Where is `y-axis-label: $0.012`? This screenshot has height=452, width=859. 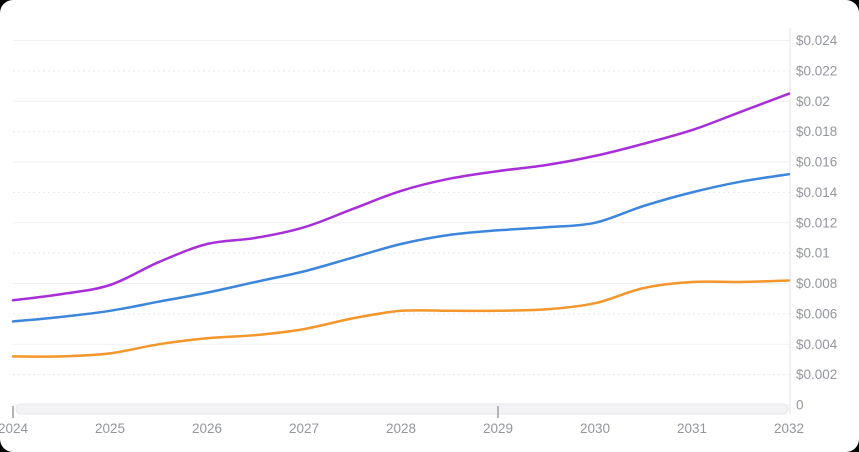
y-axis-label: $0.012 is located at coordinates (816, 222).